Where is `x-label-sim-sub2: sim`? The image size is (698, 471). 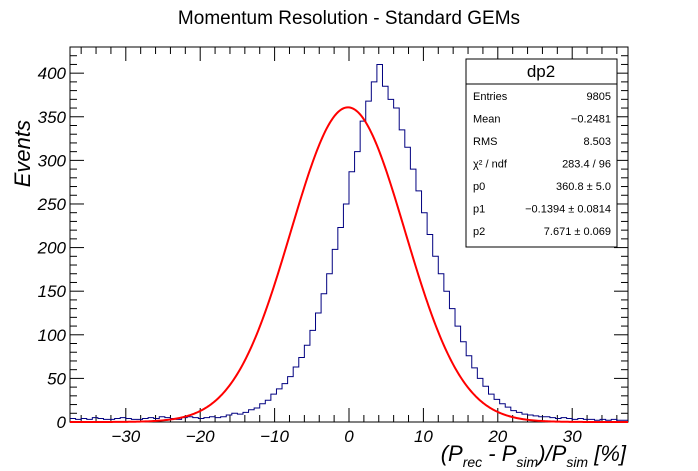 x-label-sim-sub2: sim is located at coordinates (577, 462).